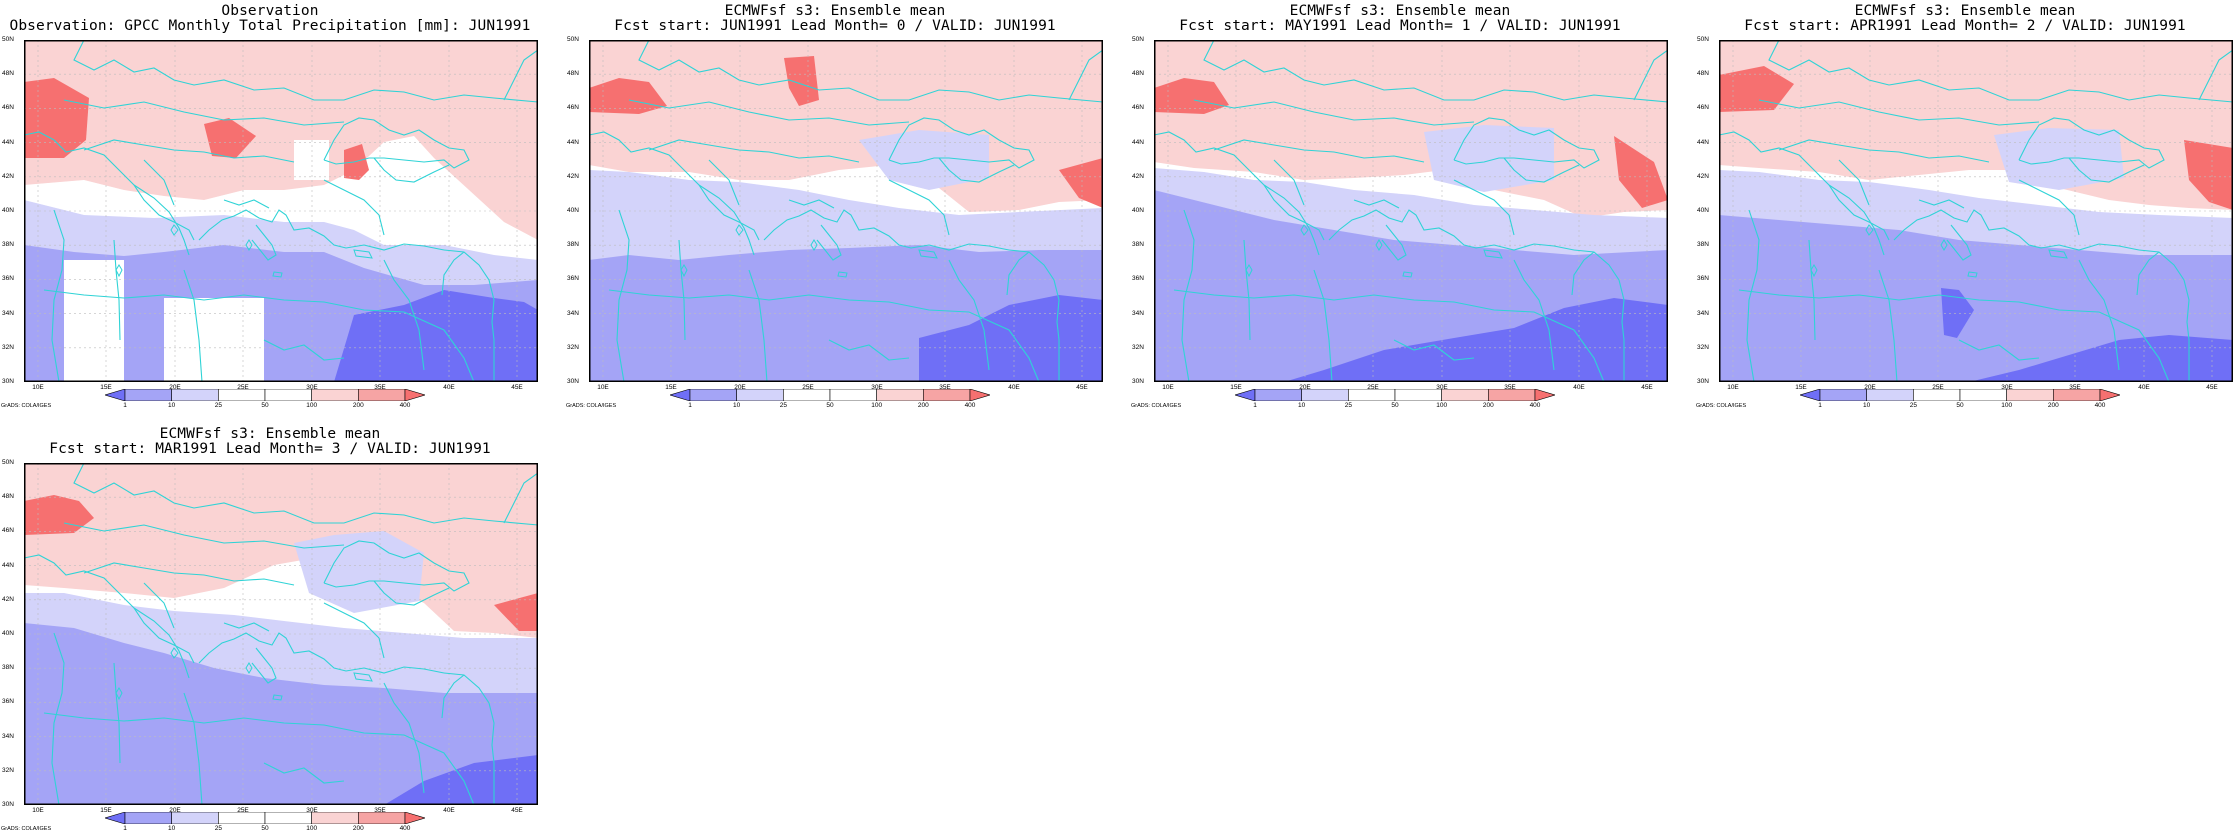  Describe the element at coordinates (311, 160) in the screenshot. I see `shaded-region-white` at that location.